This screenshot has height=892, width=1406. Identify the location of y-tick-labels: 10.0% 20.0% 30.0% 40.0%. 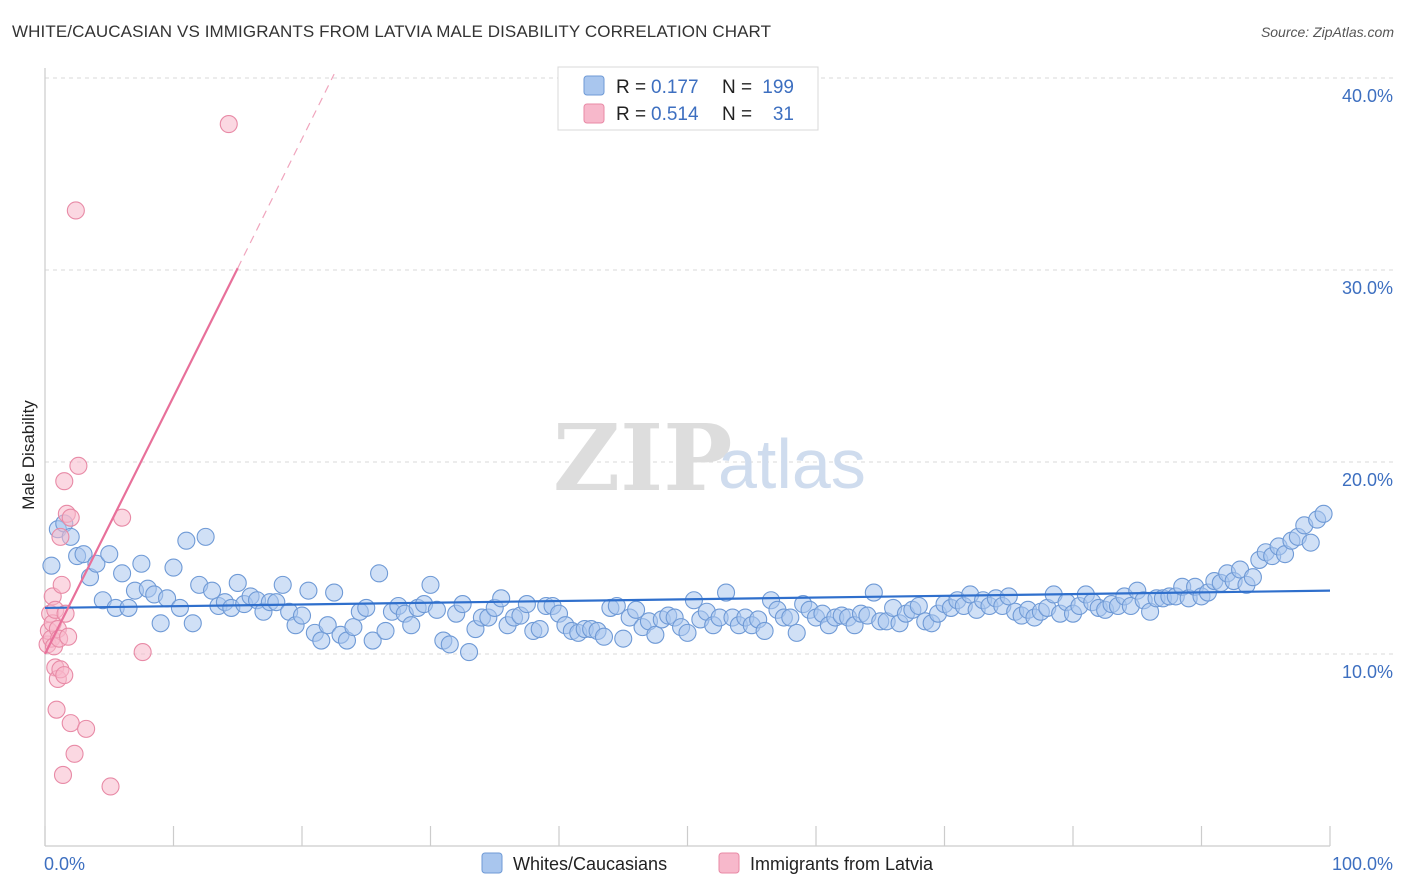
(1367, 384).